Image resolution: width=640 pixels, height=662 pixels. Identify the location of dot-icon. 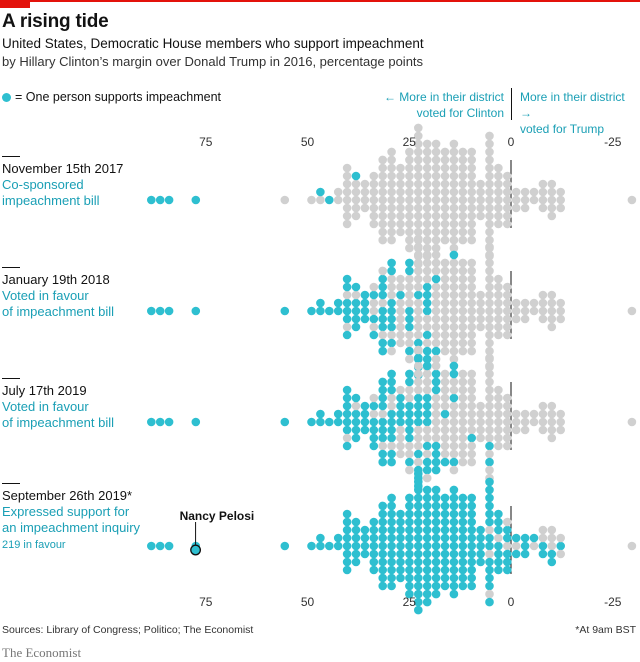
(6, 97).